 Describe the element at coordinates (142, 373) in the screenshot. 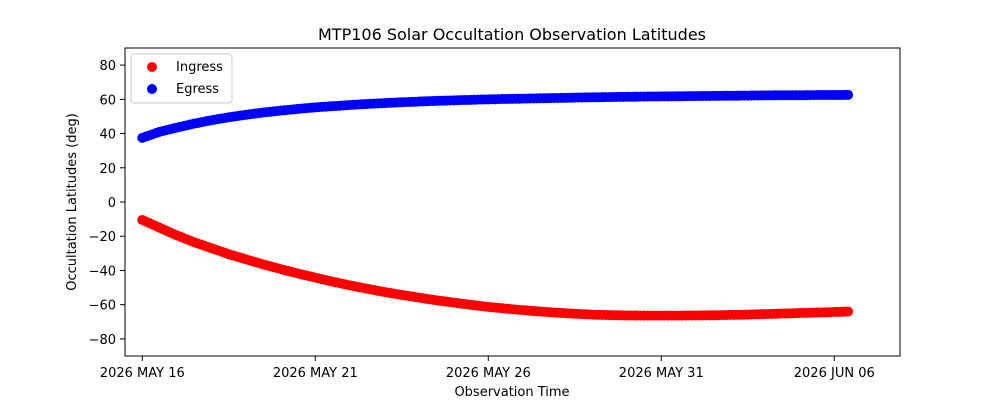

I see `x-tick-label: 2026 MAY 16` at that location.